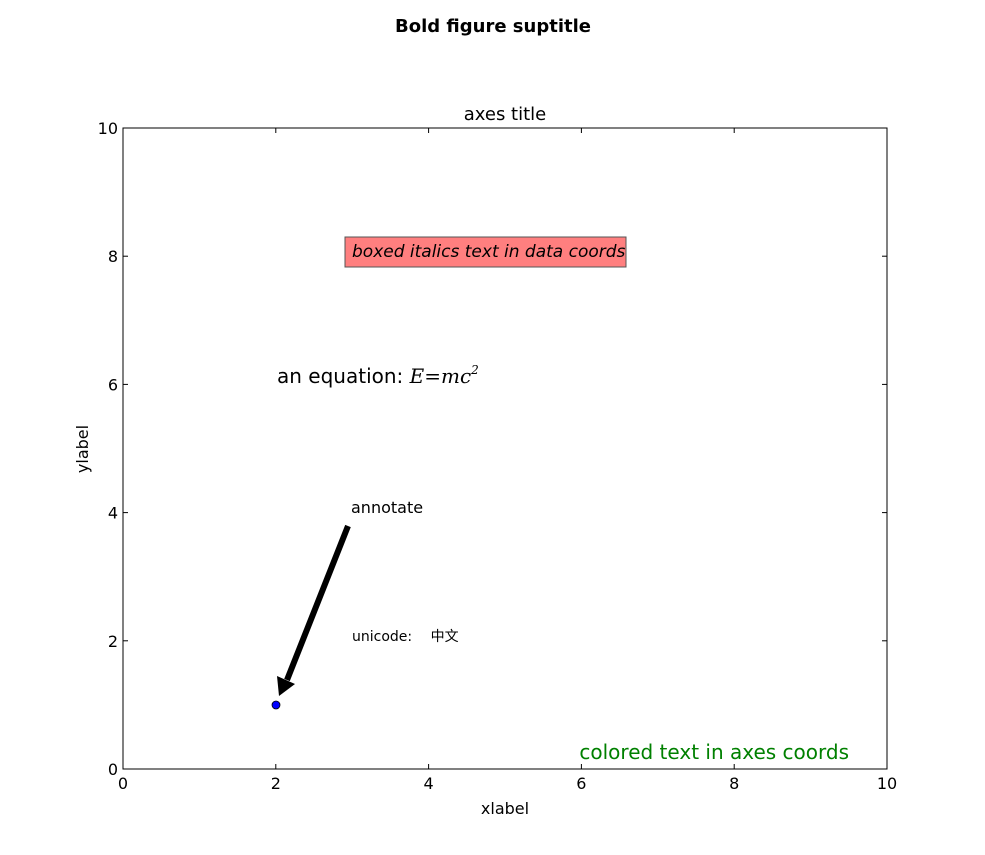 This screenshot has height=855, width=985. What do you see at coordinates (505, 808) in the screenshot?
I see `x-axis-label: xlabel` at bounding box center [505, 808].